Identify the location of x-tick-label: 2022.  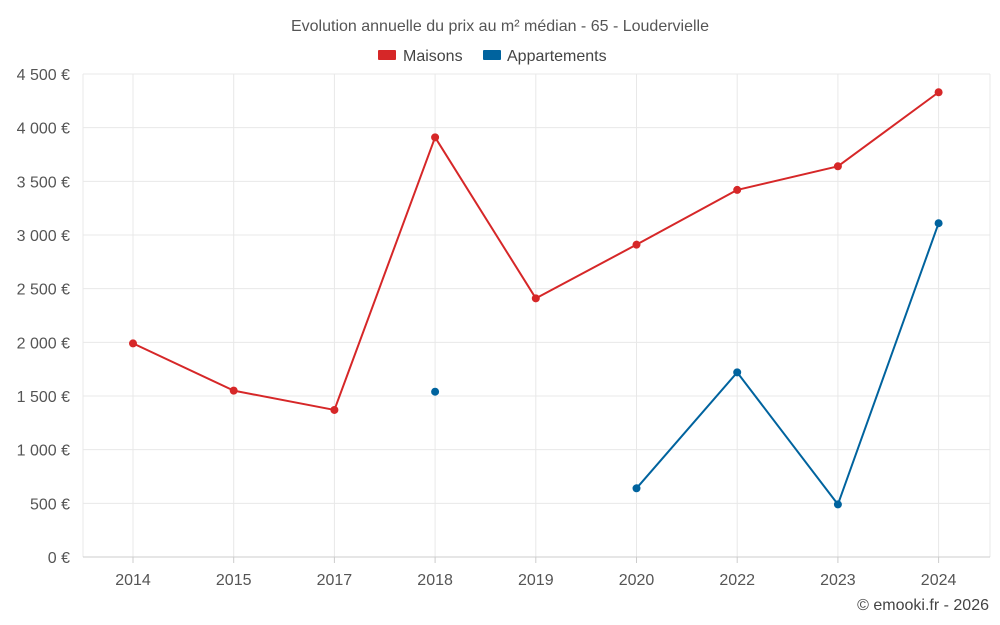
(737, 580).